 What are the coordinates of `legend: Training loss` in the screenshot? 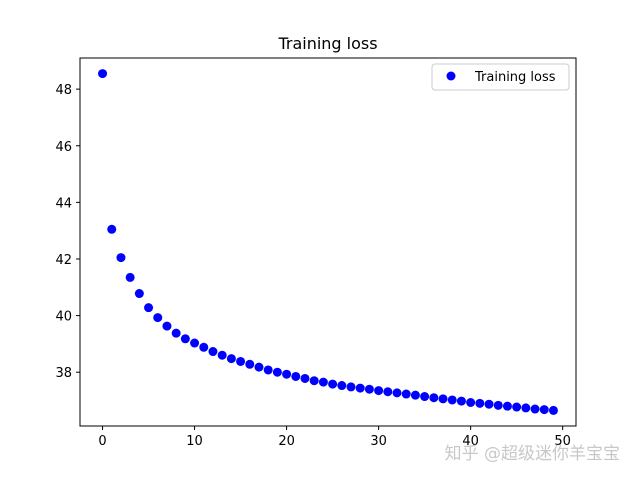 It's located at (500, 77).